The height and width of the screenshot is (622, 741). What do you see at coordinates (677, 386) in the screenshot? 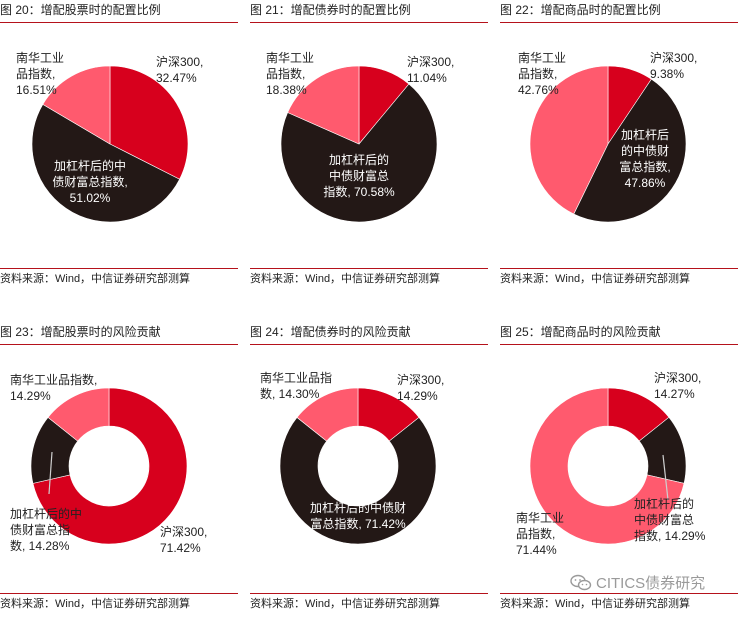
I see `data-label-hs300: 沪深300, 14.27%` at bounding box center [677, 386].